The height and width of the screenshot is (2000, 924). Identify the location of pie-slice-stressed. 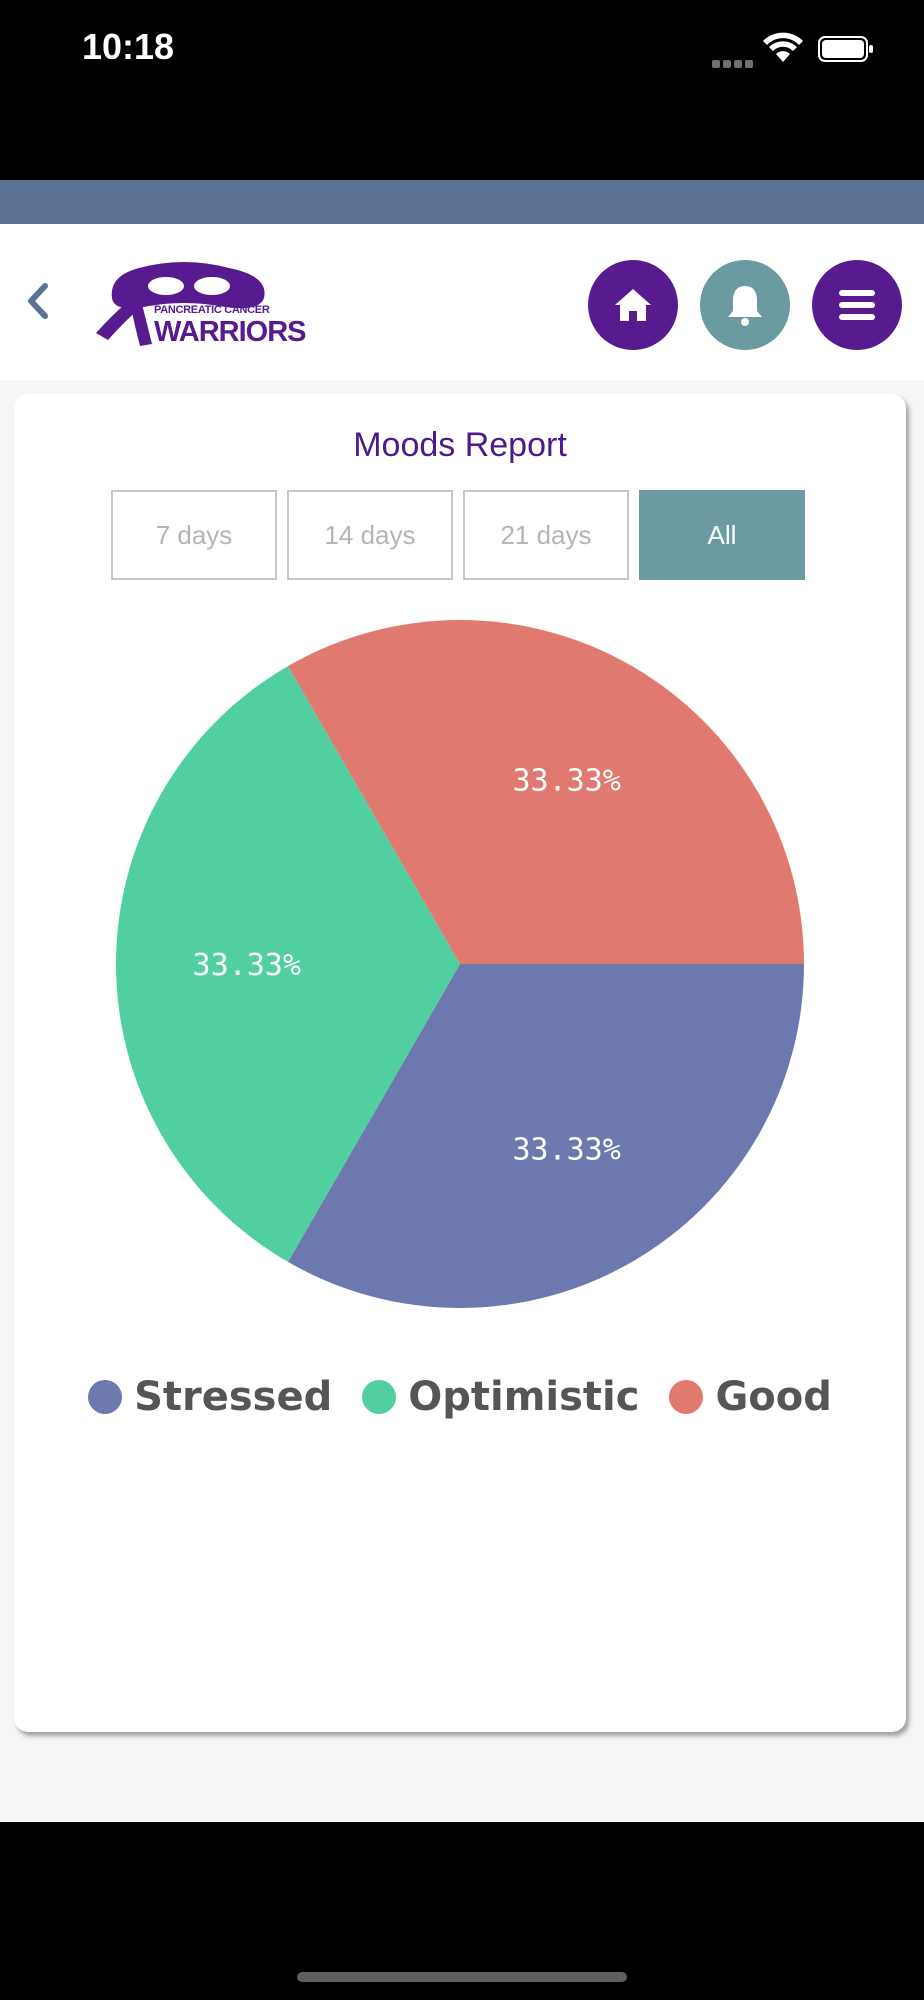
(546, 1136).